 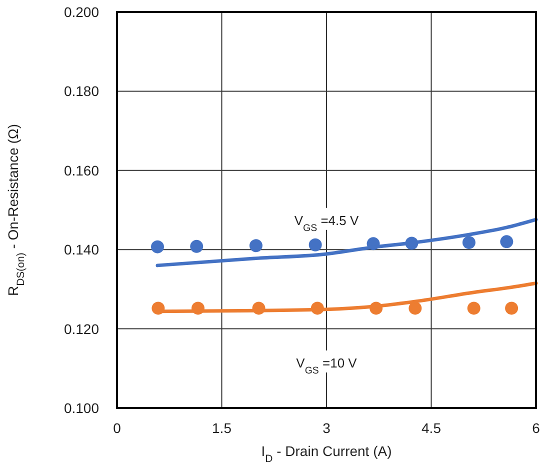 I want to click on x-tick-label: 6, so click(x=536, y=428).